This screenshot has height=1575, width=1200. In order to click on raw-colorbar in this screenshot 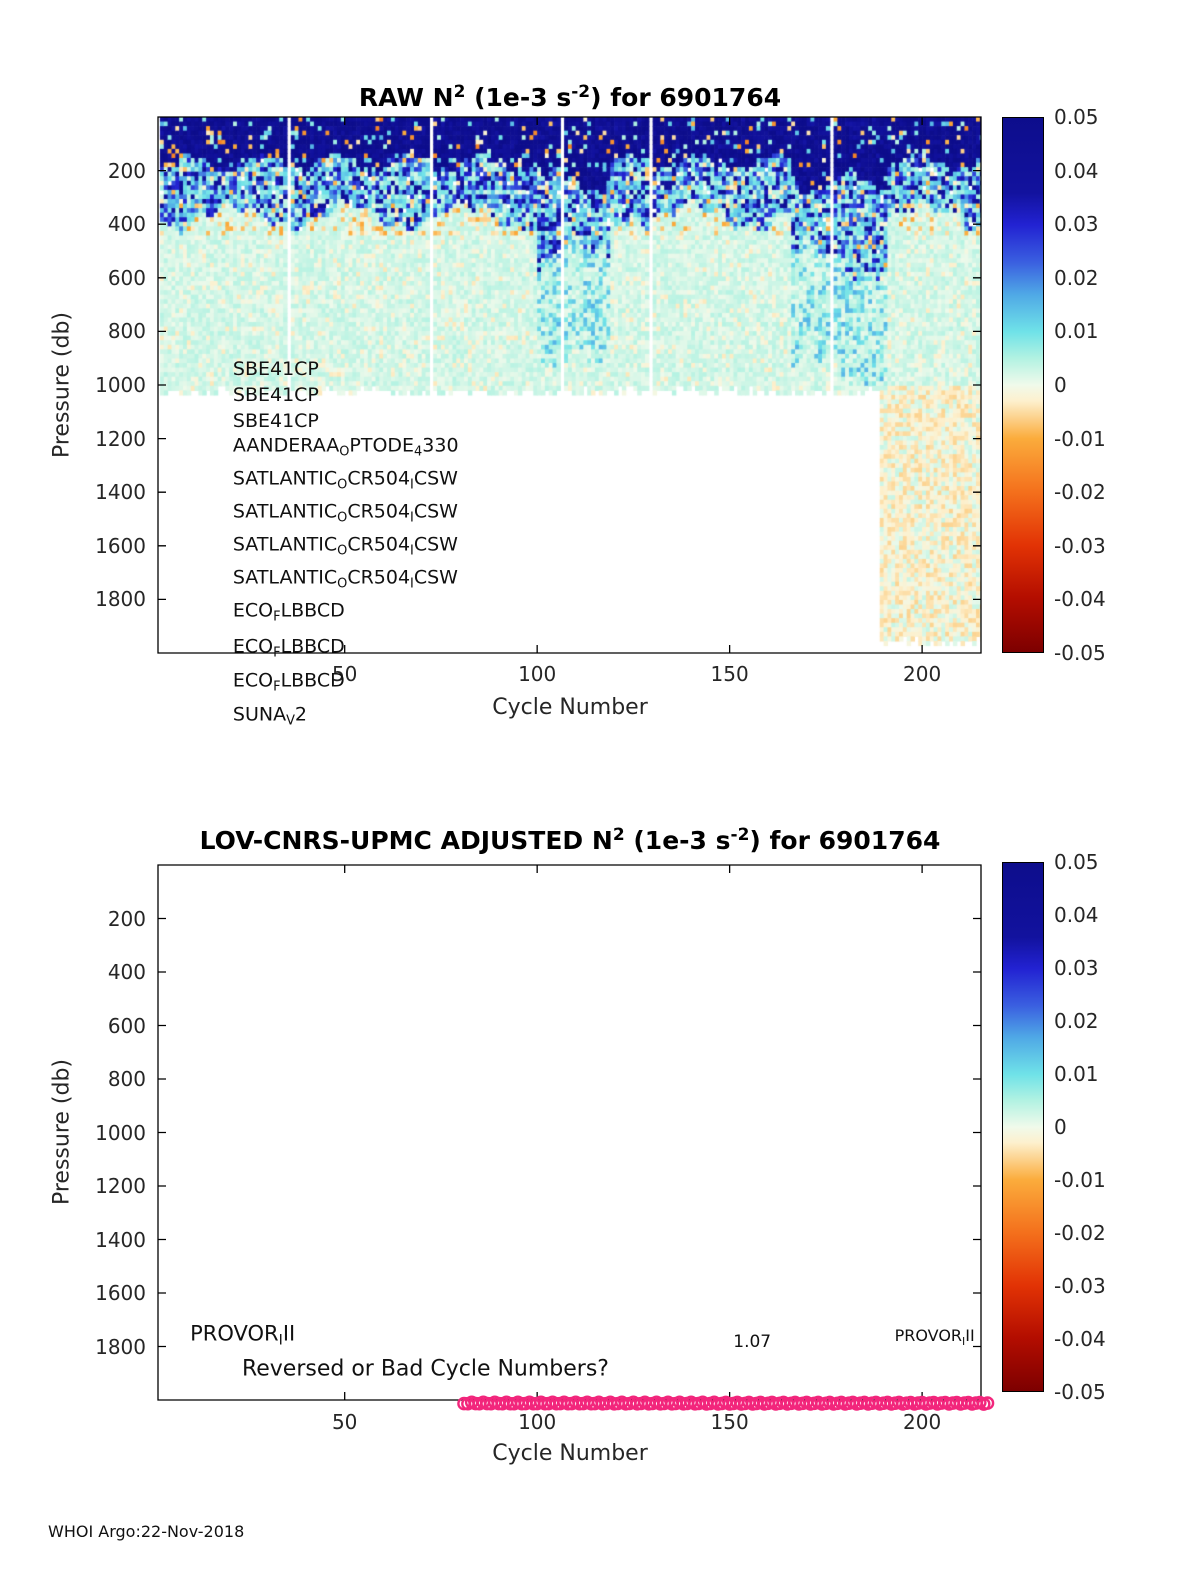, I will do `click(1023, 385)`.